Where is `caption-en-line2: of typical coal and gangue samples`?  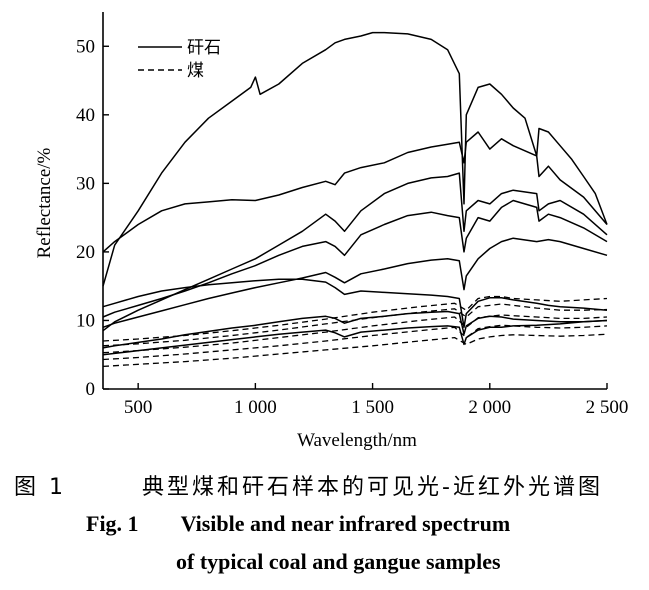
caption-en-line2: of typical coal and gangue samples is located at coordinates (412, 562).